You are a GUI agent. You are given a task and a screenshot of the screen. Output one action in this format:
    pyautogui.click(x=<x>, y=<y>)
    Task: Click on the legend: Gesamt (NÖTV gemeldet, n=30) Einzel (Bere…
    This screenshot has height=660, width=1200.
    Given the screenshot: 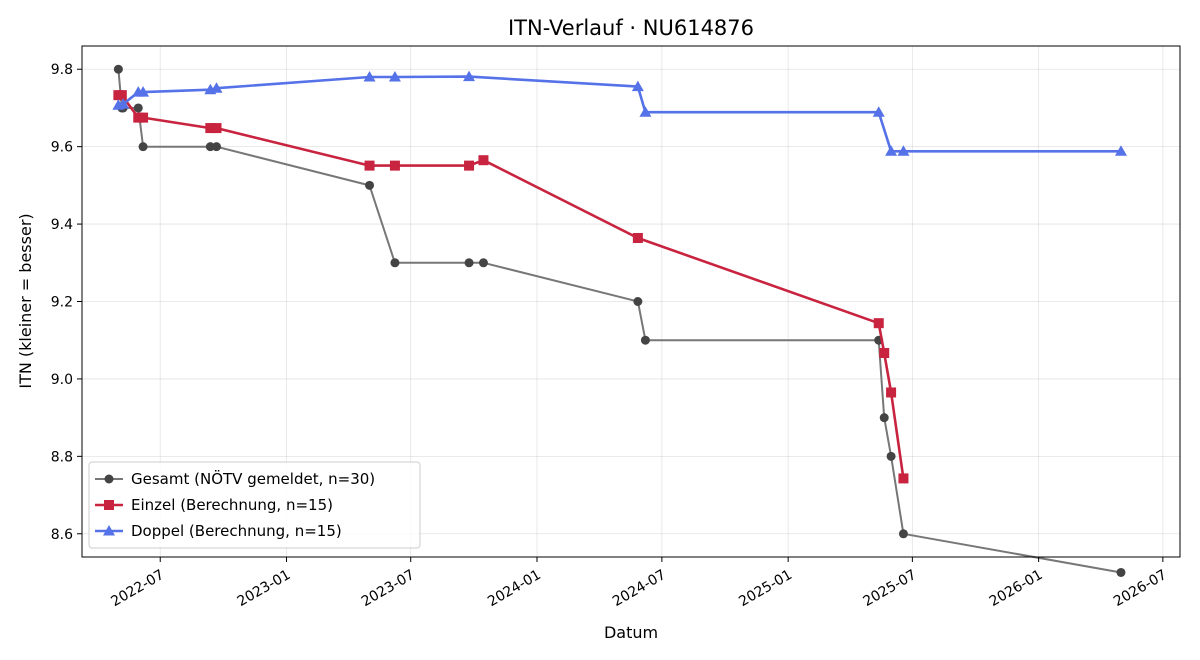 What is the action you would take?
    pyautogui.click(x=254, y=505)
    